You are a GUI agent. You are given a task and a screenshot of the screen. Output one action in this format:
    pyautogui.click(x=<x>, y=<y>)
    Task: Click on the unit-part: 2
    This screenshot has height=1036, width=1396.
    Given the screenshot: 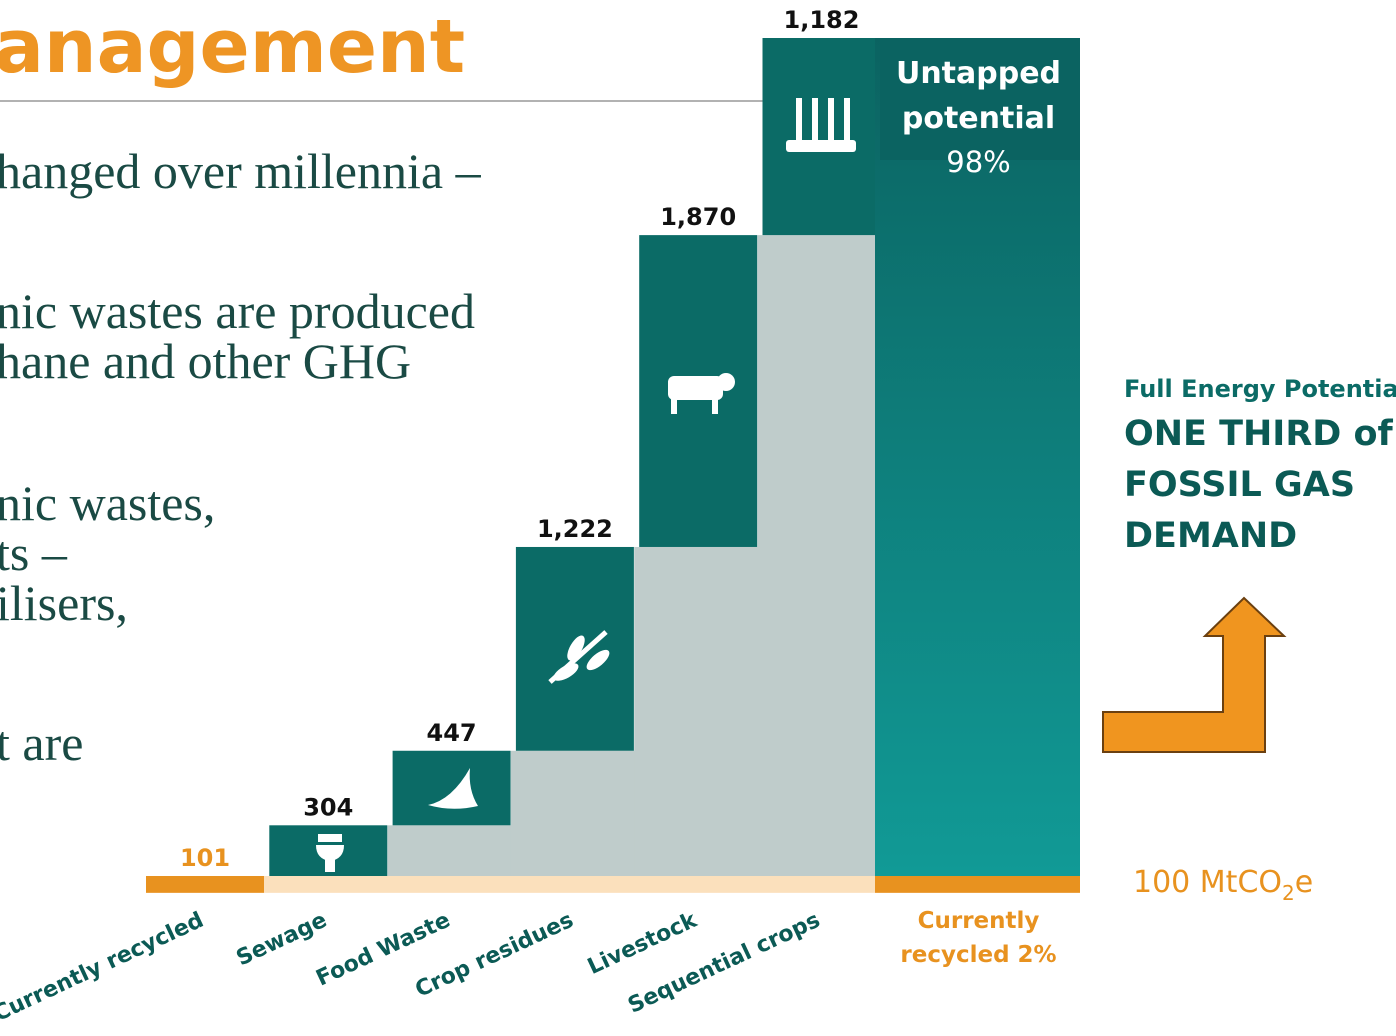 What is the action you would take?
    pyautogui.click(x=1288, y=893)
    